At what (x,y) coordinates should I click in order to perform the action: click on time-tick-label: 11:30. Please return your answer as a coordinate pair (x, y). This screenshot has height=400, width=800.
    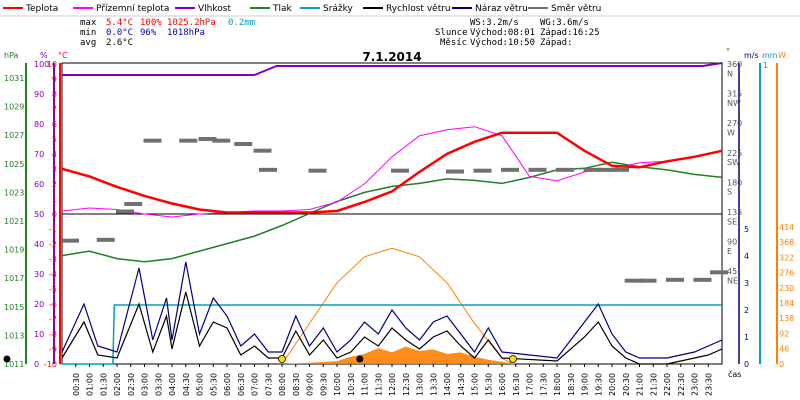
    Looking at the image, I should click on (378, 384).